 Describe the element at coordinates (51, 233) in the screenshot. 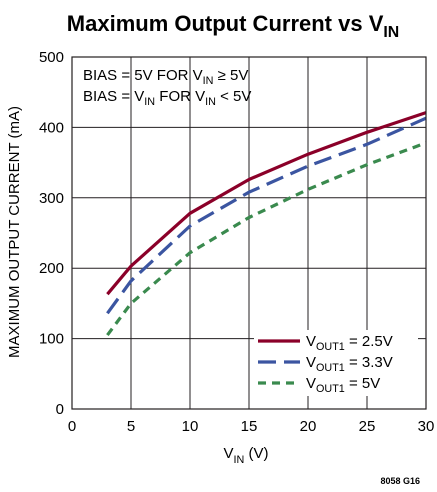

I see `y-tick-labels: 0 100 200 300 400 500` at that location.